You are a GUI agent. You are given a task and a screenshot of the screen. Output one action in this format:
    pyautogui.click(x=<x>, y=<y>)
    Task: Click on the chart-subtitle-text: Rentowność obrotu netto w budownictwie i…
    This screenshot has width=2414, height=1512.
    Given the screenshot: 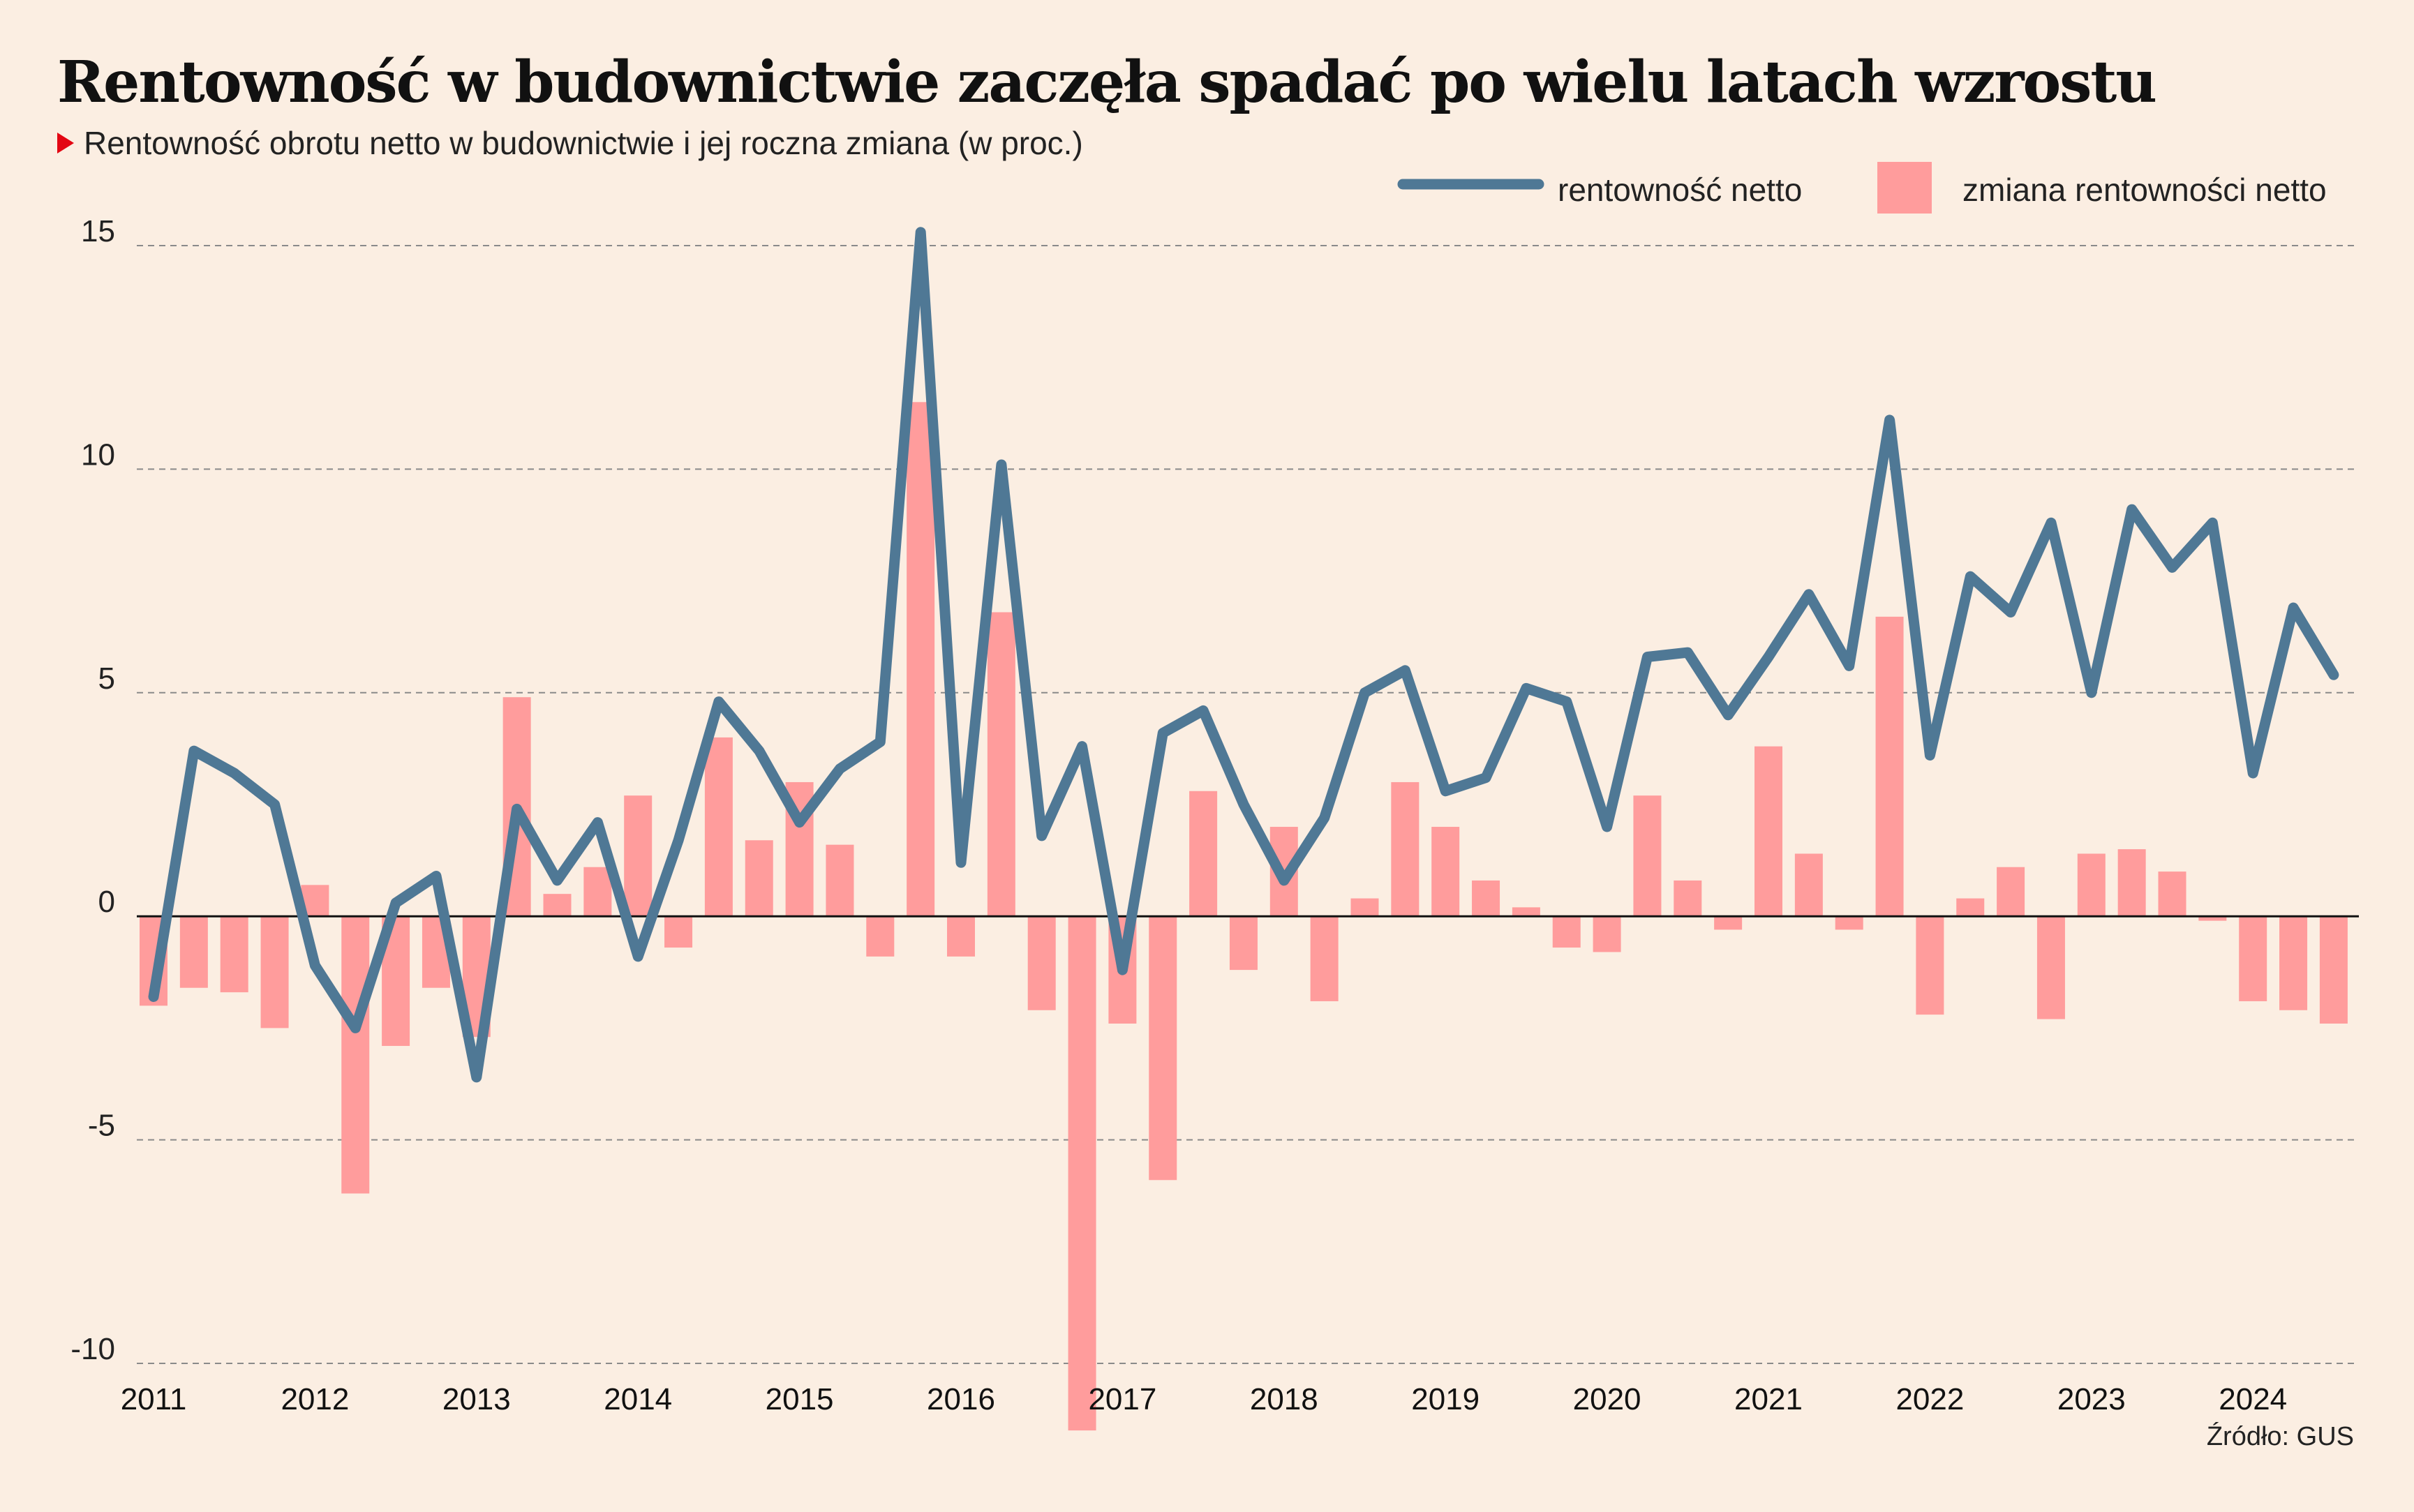 What is the action you would take?
    pyautogui.click(x=583, y=143)
    